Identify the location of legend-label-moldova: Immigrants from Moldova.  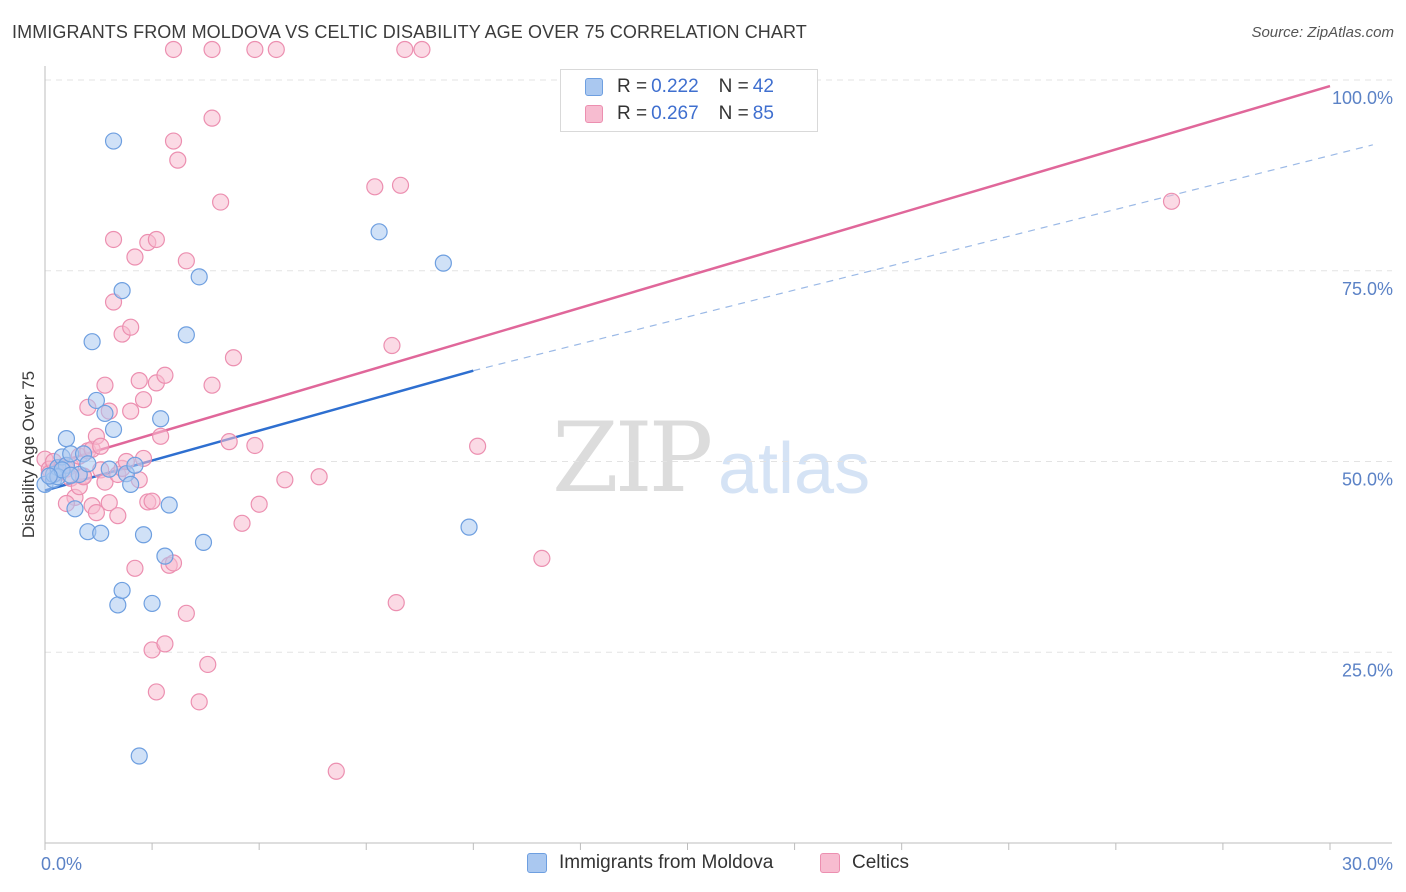
(666, 862).